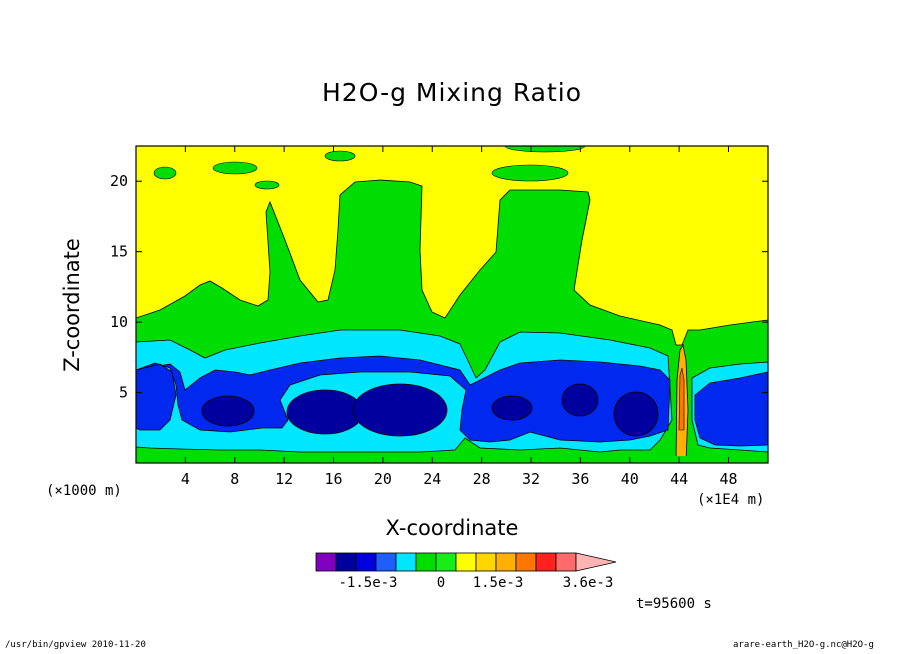  Describe the element at coordinates (284, 479) in the screenshot. I see `x-tick-label: 12` at that location.